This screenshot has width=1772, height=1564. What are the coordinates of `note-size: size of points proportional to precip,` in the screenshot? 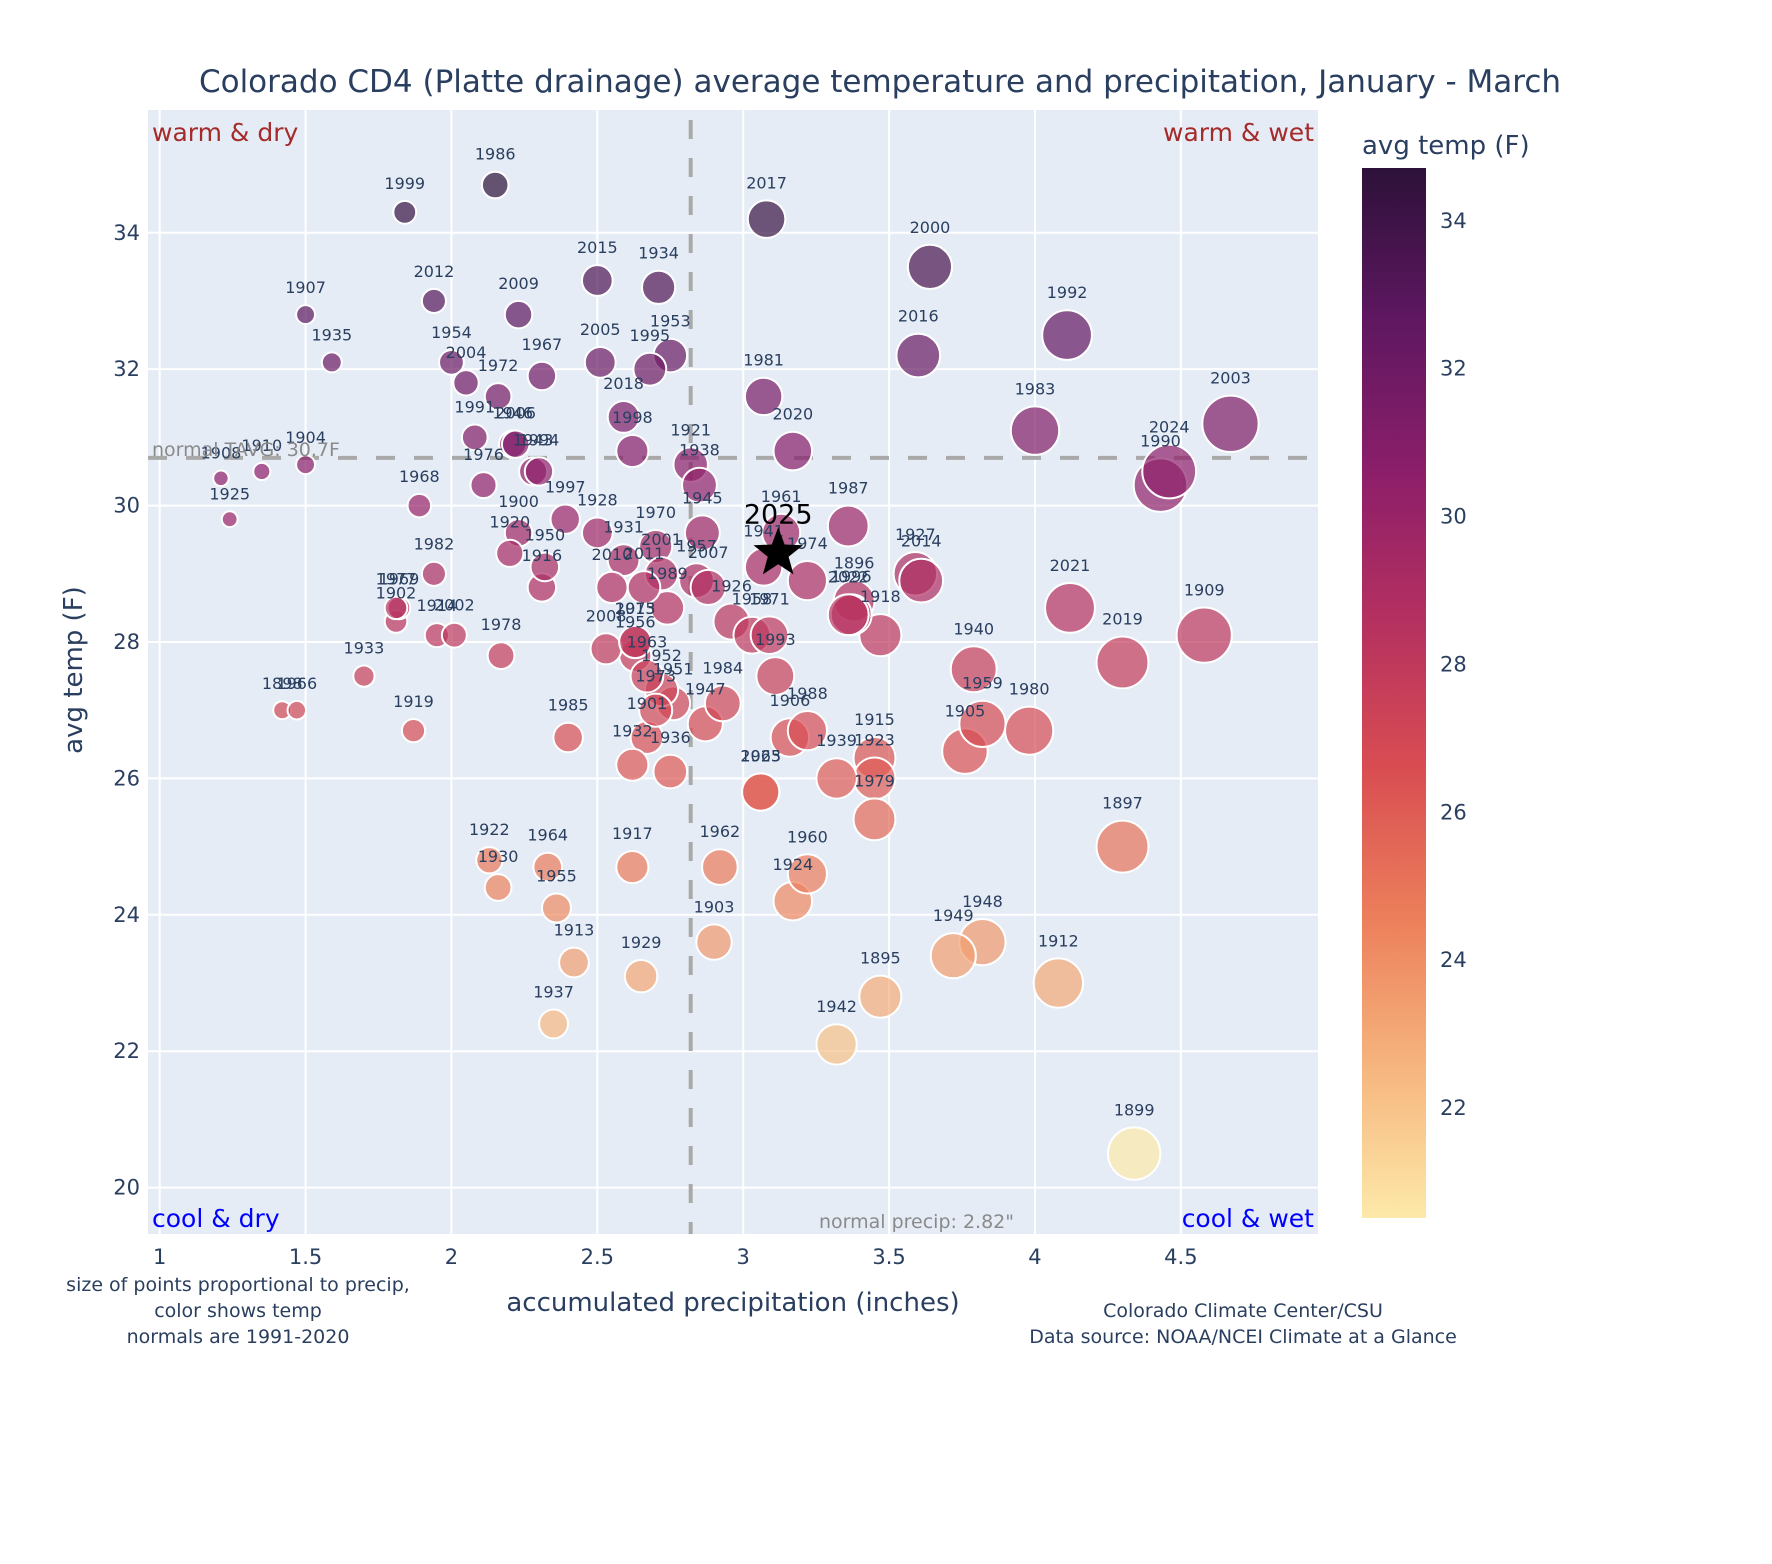 It's located at (238, 1285).